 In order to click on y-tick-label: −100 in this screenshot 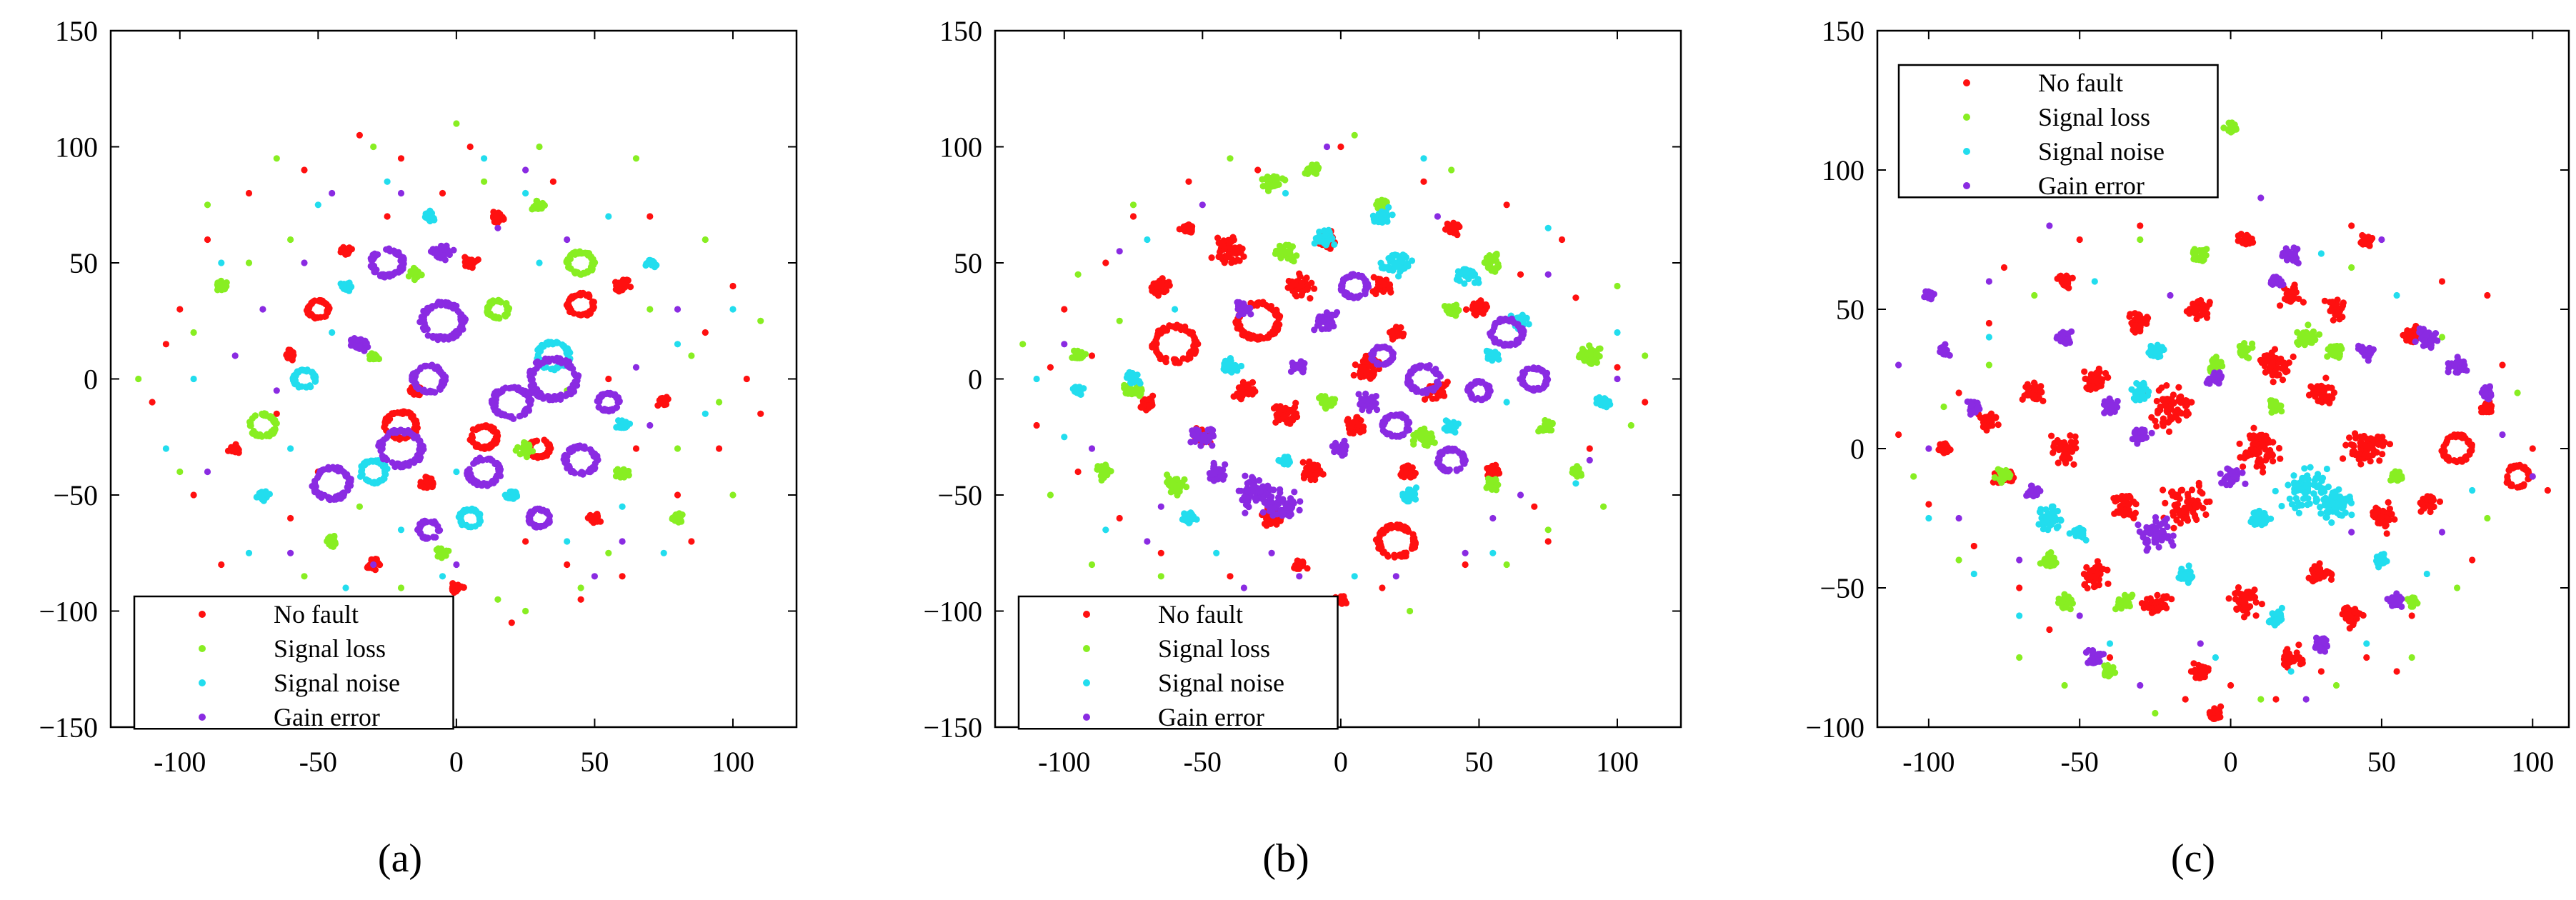, I will do `click(68, 612)`.